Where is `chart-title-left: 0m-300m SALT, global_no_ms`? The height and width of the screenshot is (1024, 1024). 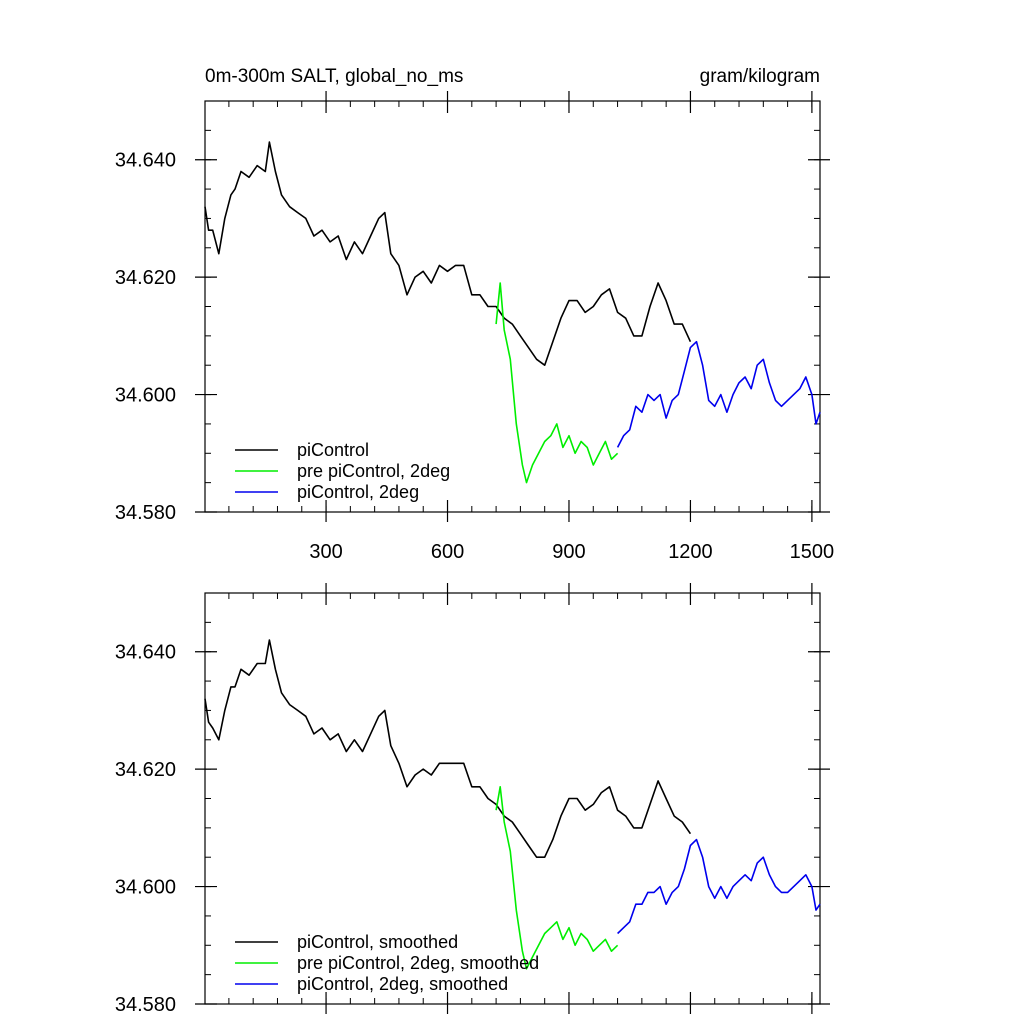
chart-title-left: 0m-300m SALT, global_no_ms is located at coordinates (334, 76).